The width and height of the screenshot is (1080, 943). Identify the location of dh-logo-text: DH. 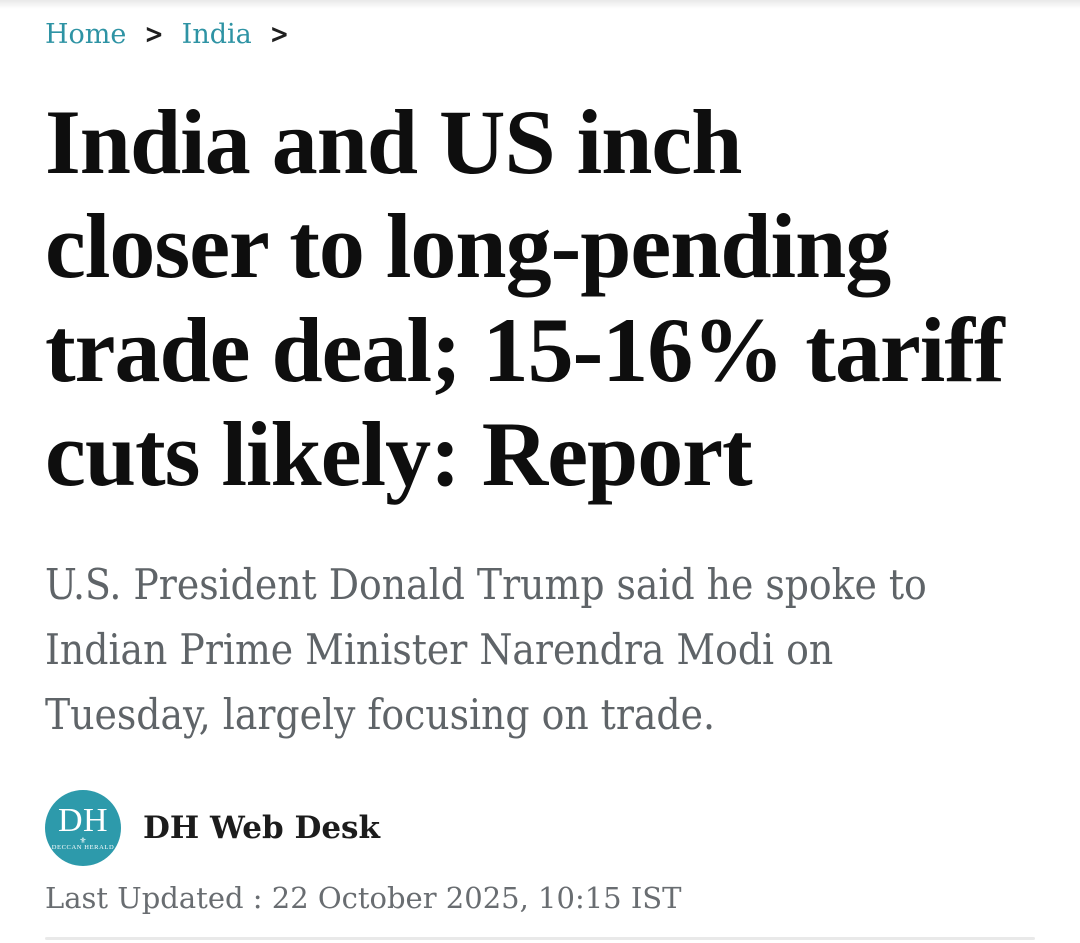
(83, 820).